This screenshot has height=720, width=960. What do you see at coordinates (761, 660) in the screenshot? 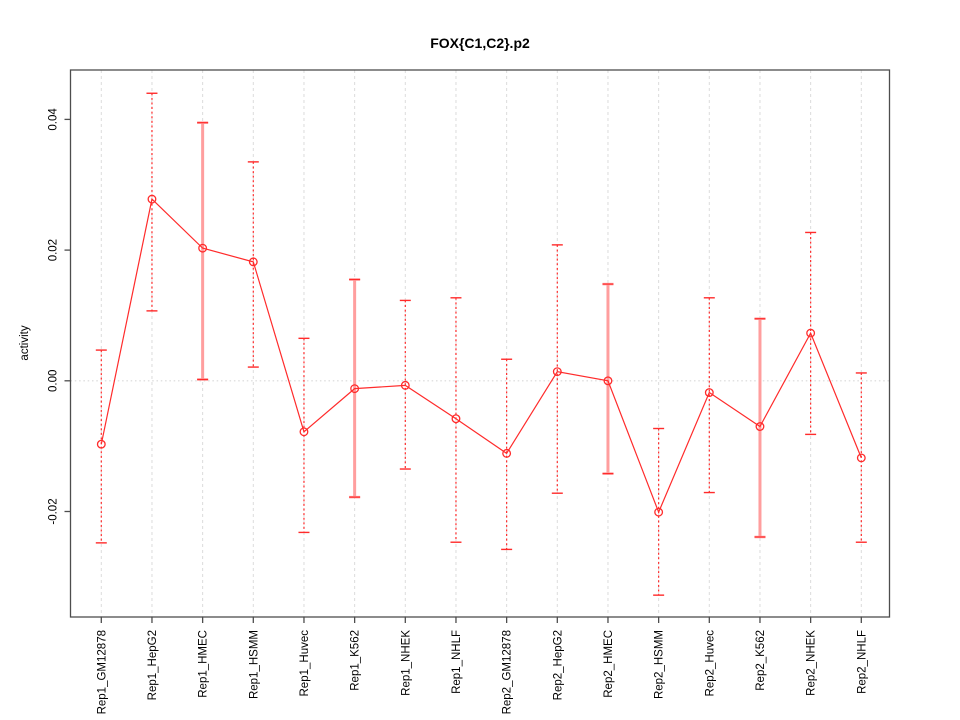
I see `x-tick-label: Rep2_K562` at bounding box center [761, 660].